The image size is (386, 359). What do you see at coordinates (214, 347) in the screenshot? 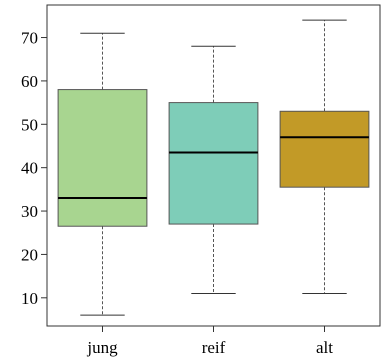
I see `x-tick-label: reif` at bounding box center [214, 347].